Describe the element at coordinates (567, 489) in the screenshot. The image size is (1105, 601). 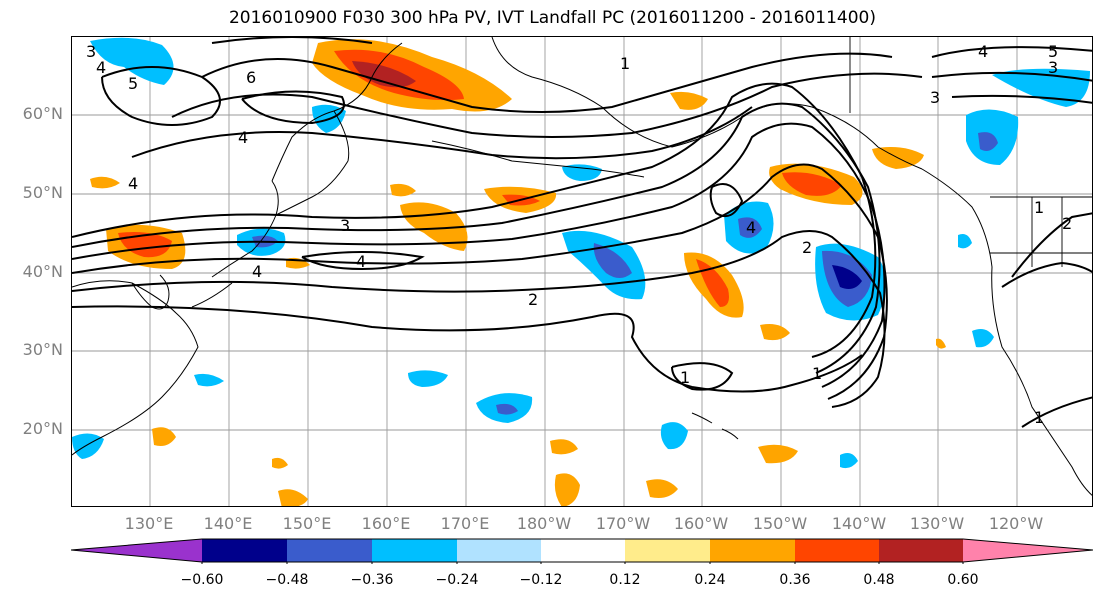
I see `pos-blob-south-c` at that location.